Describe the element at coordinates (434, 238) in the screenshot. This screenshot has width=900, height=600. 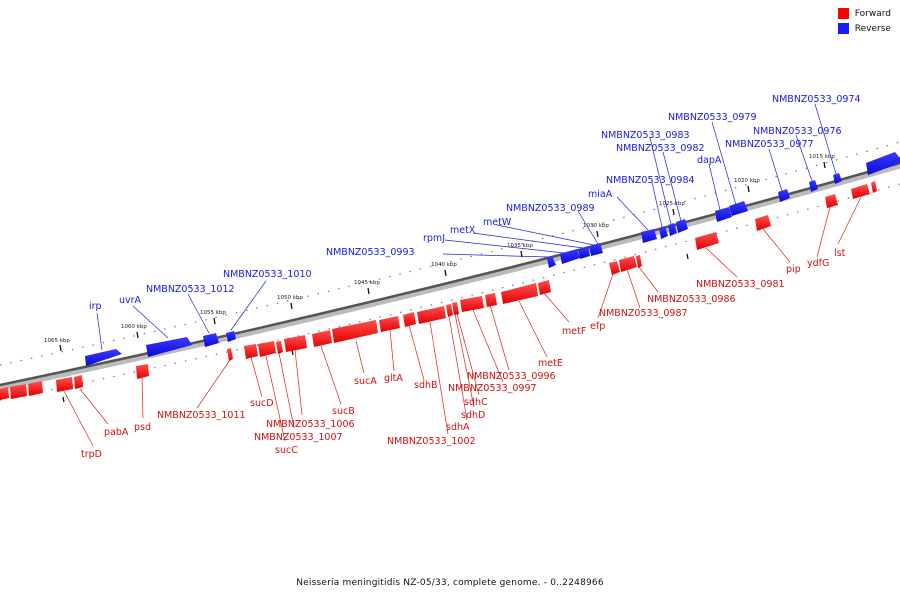
I see `gene-label-rpmJ: rpmJ` at that location.